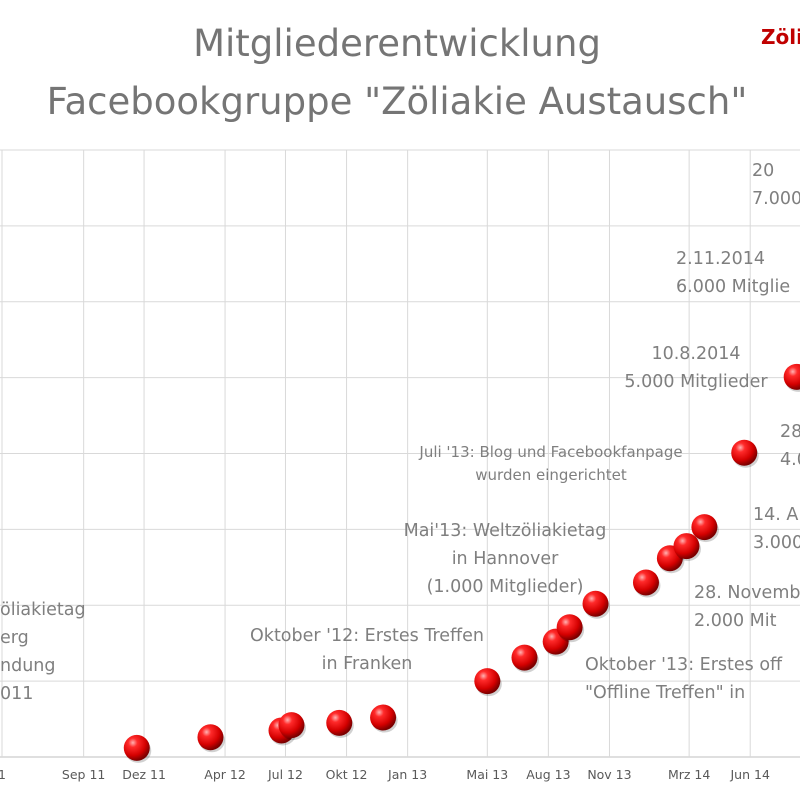  What do you see at coordinates (225, 774) in the screenshot?
I see `x-tick-label: Apr 12` at bounding box center [225, 774].